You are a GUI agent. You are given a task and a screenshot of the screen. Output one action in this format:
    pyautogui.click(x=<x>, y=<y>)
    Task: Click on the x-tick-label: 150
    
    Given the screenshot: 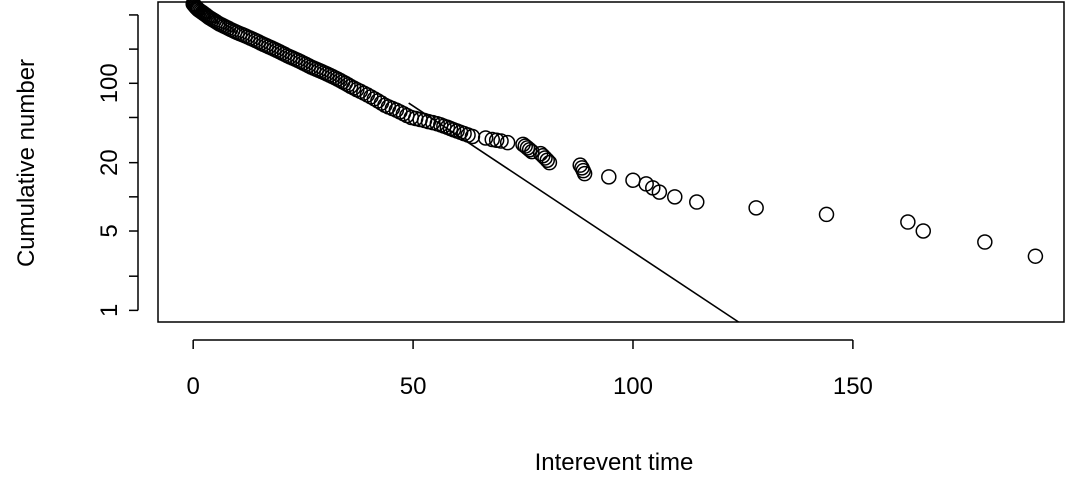 What is the action you would take?
    pyautogui.click(x=853, y=386)
    